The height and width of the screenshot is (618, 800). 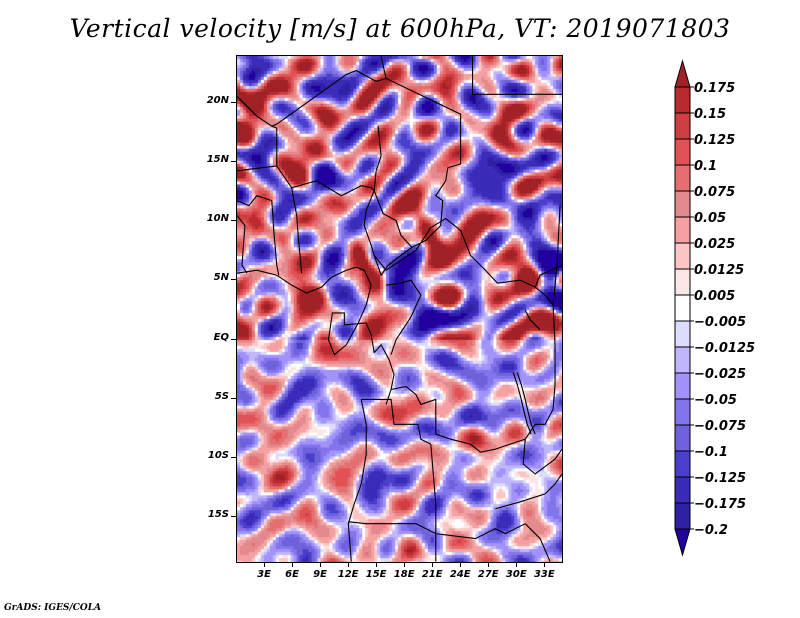 I want to click on x-tick-label: 30E, so click(x=516, y=574).